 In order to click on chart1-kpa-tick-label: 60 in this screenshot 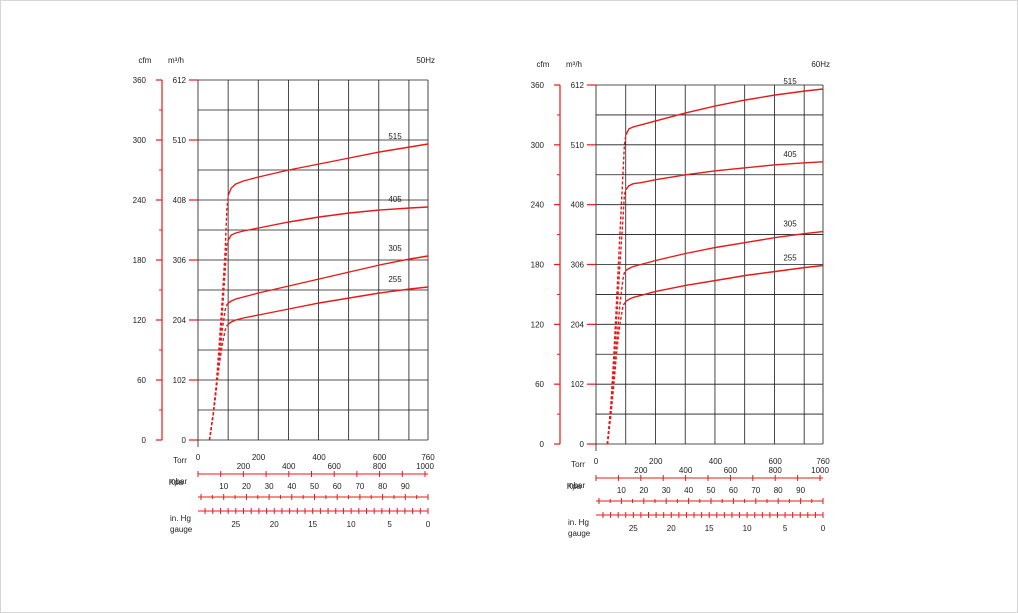, I will do `click(337, 486)`.